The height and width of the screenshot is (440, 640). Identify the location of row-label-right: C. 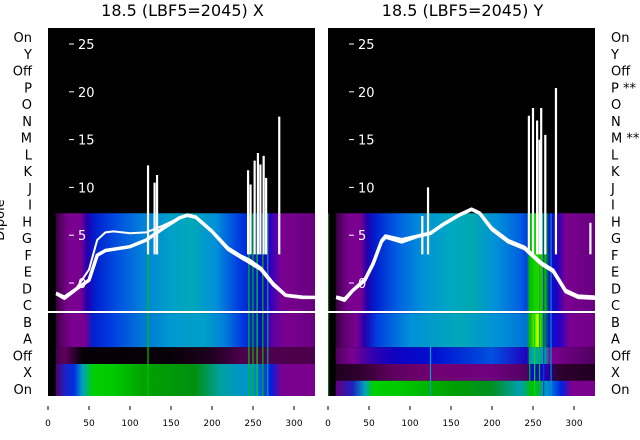
(615, 306).